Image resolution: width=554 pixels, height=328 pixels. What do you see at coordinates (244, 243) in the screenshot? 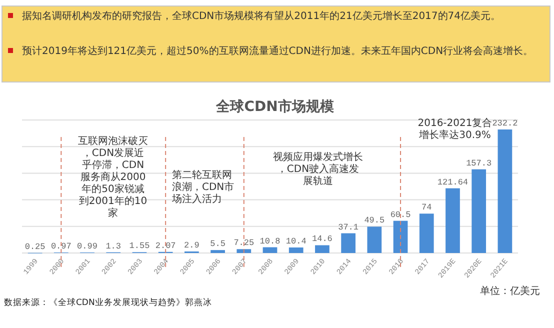
I see `data-label: 7.25` at bounding box center [244, 243].